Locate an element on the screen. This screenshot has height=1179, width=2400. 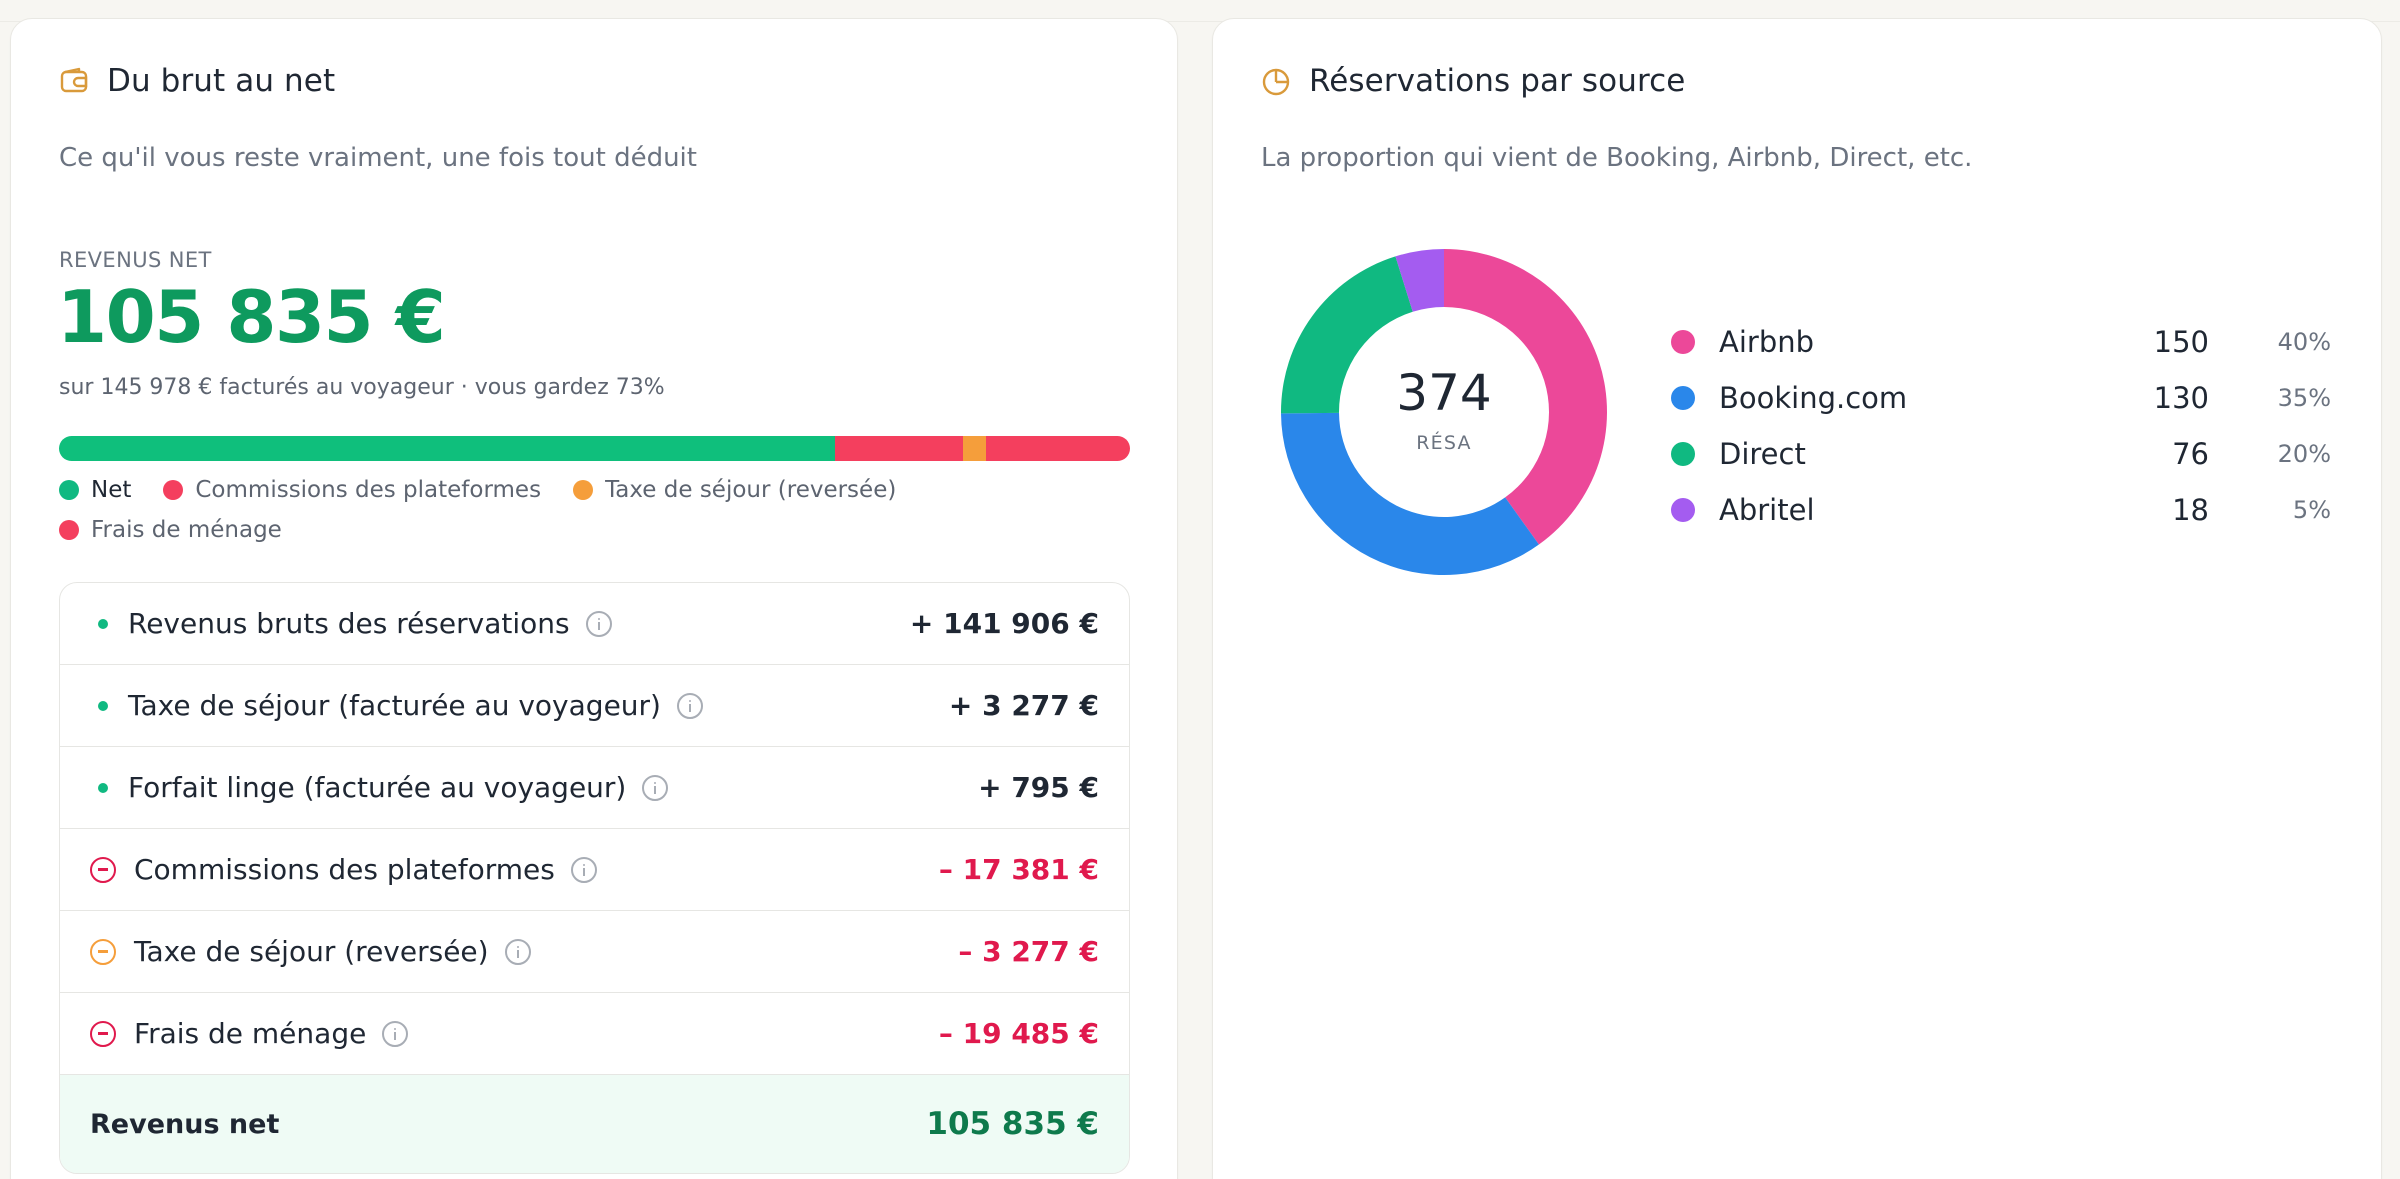
donut-svg is located at coordinates (1444, 412).